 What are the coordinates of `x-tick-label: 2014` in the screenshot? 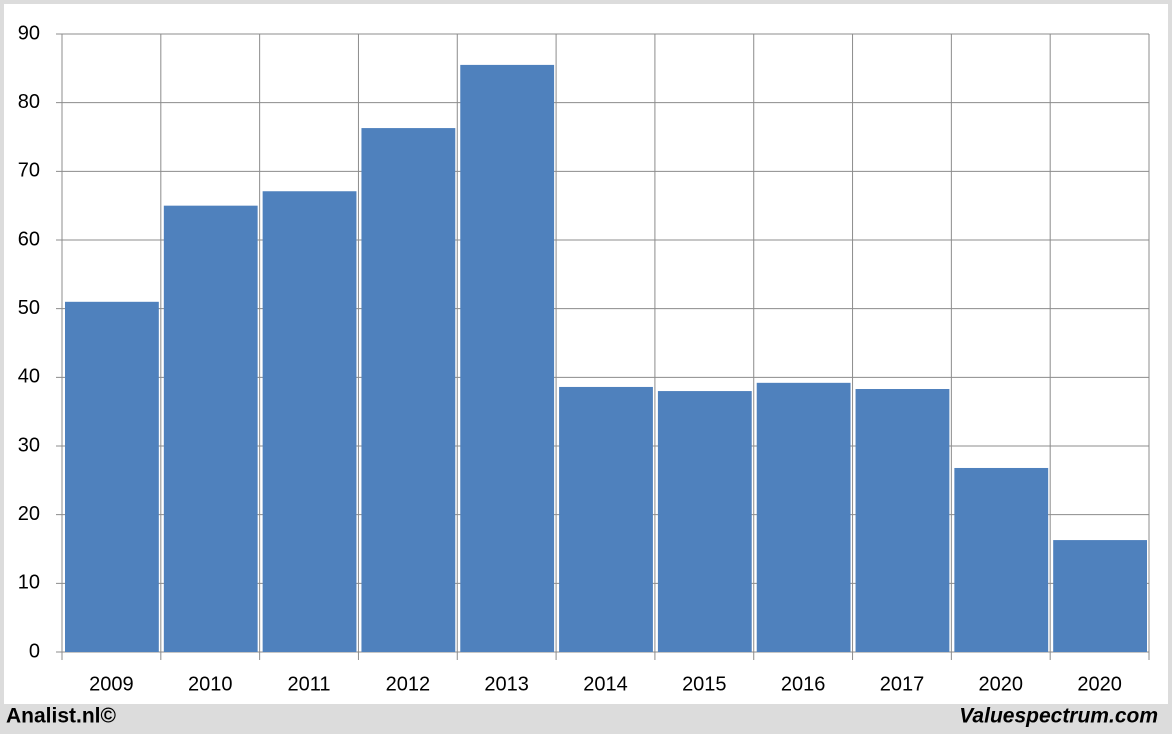 It's located at (605, 684).